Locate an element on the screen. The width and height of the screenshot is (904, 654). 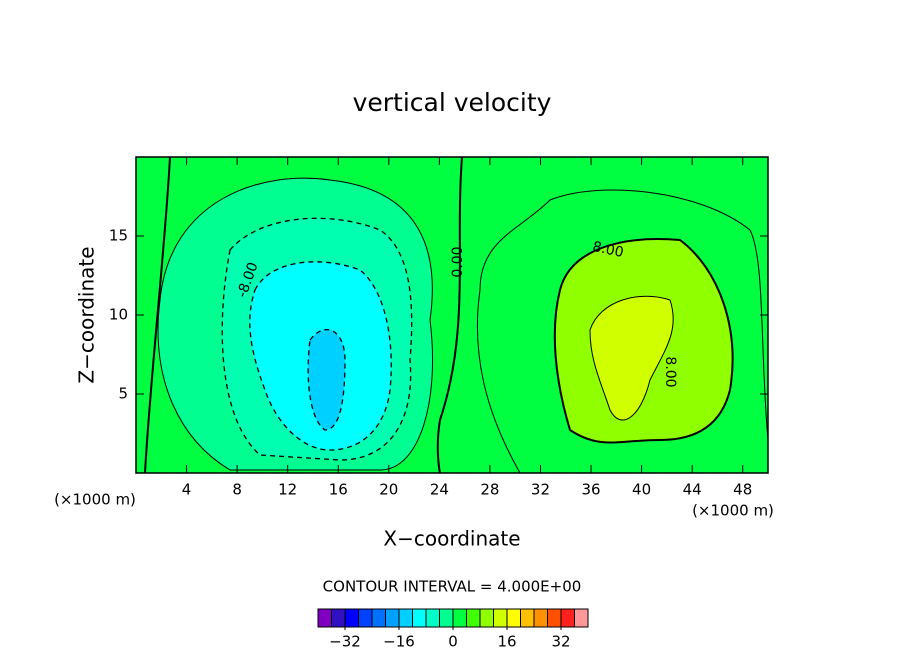
colorbar-tick-label: 16 is located at coordinates (506, 642).